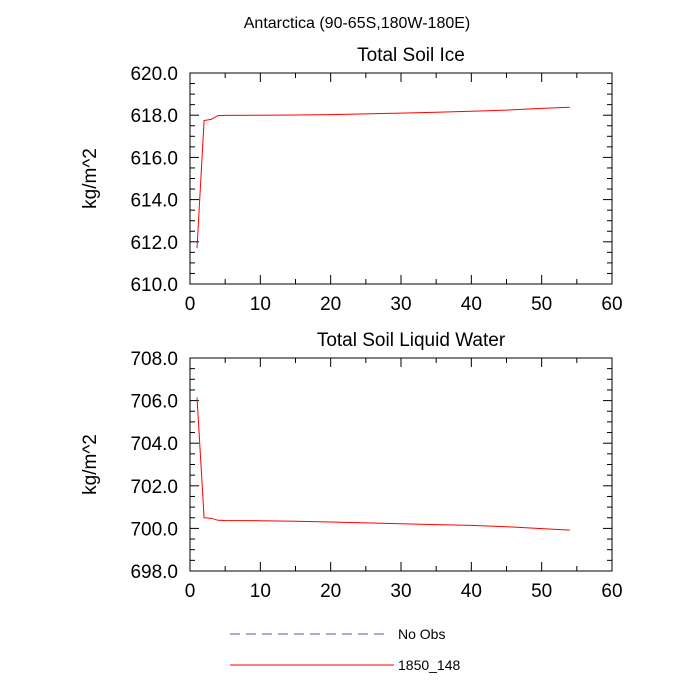 This screenshot has width=700, height=700. Describe the element at coordinates (154, 529) in the screenshot. I see `y-tick-label: 700.0` at that location.